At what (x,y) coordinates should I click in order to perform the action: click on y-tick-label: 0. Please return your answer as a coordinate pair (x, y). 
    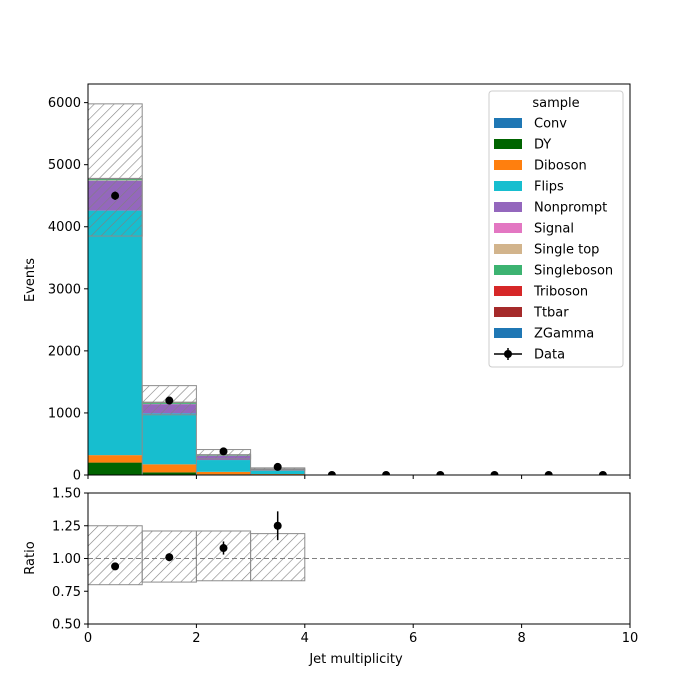
    Looking at the image, I should click on (77, 476).